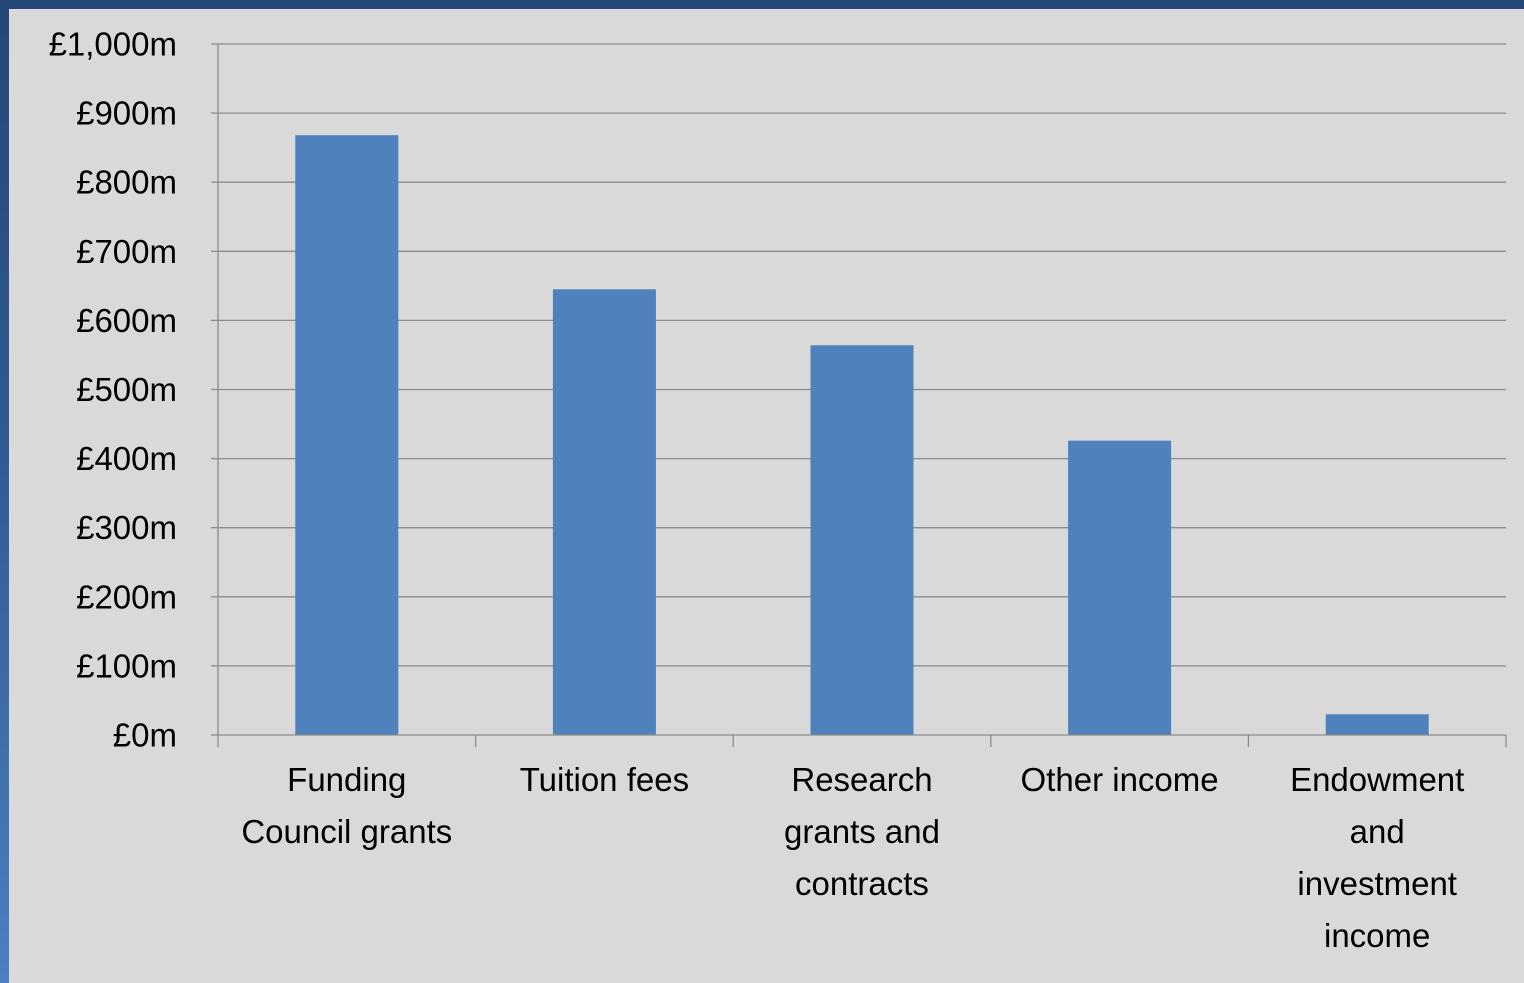  What do you see at coordinates (1377, 857) in the screenshot?
I see `x-tick-label: Endowment and investment income` at bounding box center [1377, 857].